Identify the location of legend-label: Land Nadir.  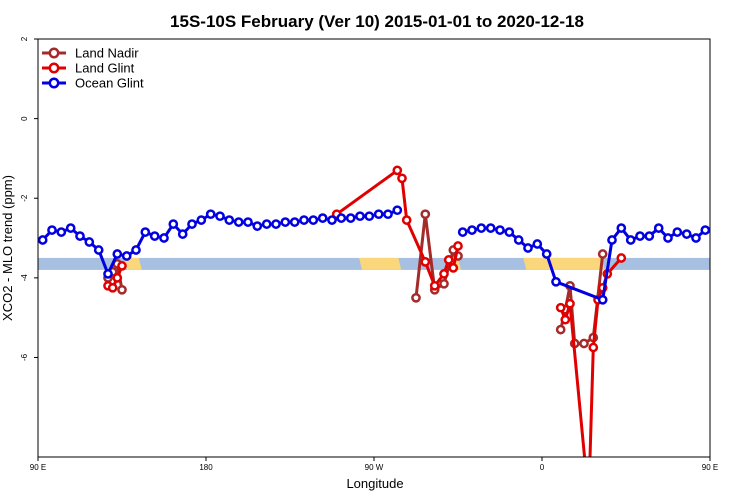
(107, 53).